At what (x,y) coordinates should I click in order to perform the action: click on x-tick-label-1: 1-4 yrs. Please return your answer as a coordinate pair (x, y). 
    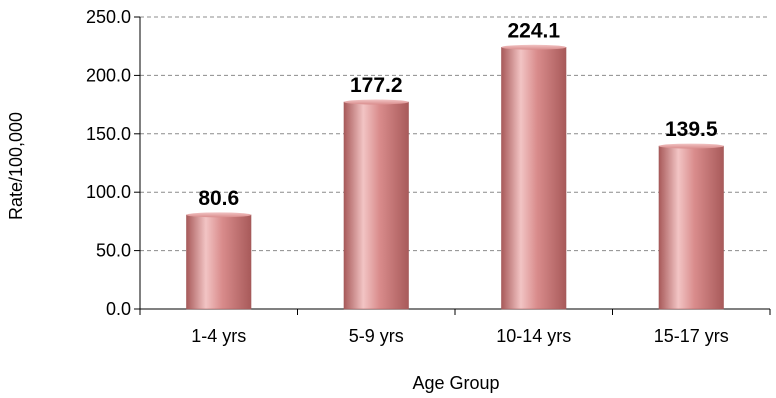
    Looking at the image, I should click on (218, 336).